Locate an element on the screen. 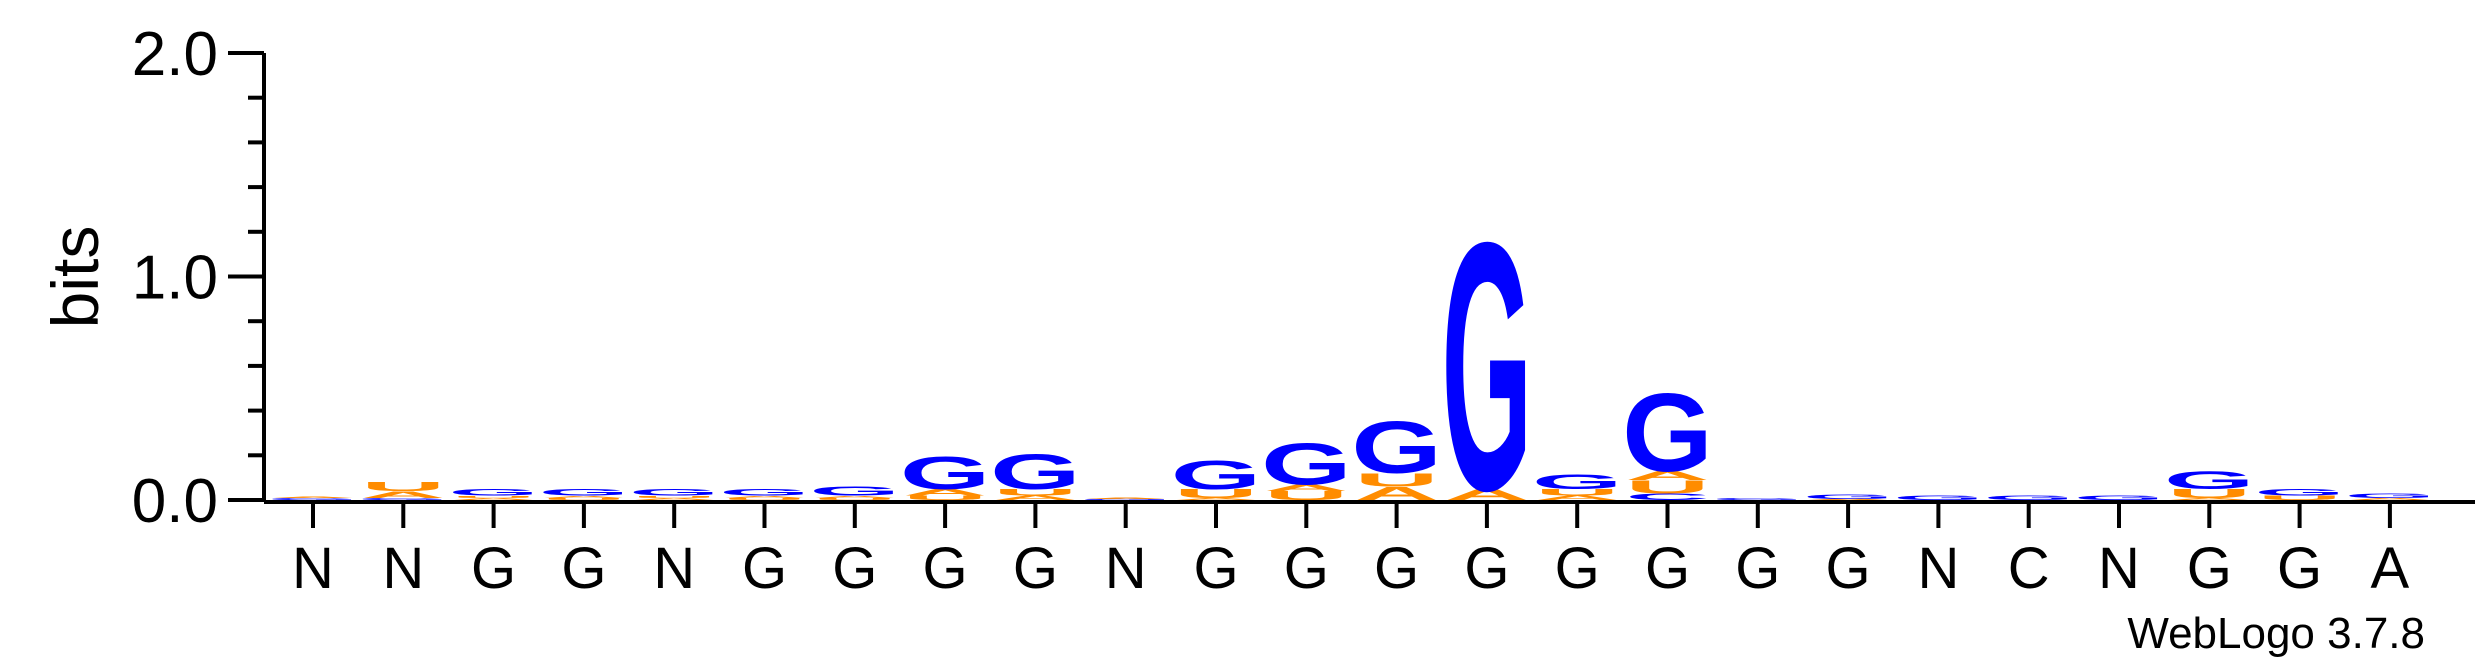 The height and width of the screenshot is (672, 2475). y-ticks: 0.0 1.0 2.0 is located at coordinates (198, 278).